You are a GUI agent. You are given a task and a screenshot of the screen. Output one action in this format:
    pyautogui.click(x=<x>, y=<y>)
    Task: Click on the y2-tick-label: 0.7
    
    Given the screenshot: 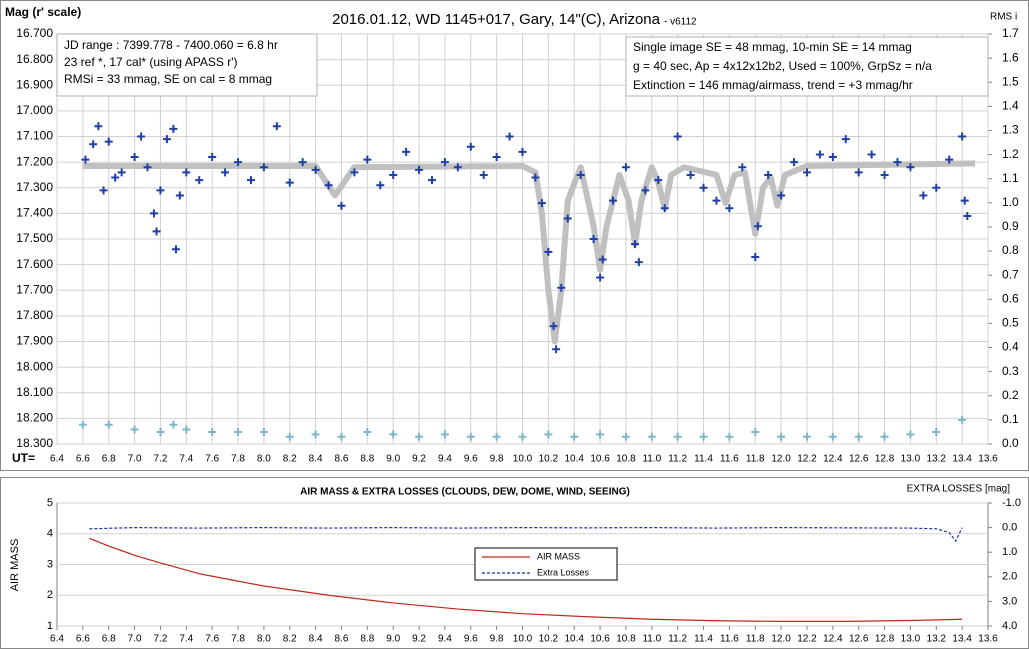 What is the action you would take?
    pyautogui.click(x=1010, y=274)
    